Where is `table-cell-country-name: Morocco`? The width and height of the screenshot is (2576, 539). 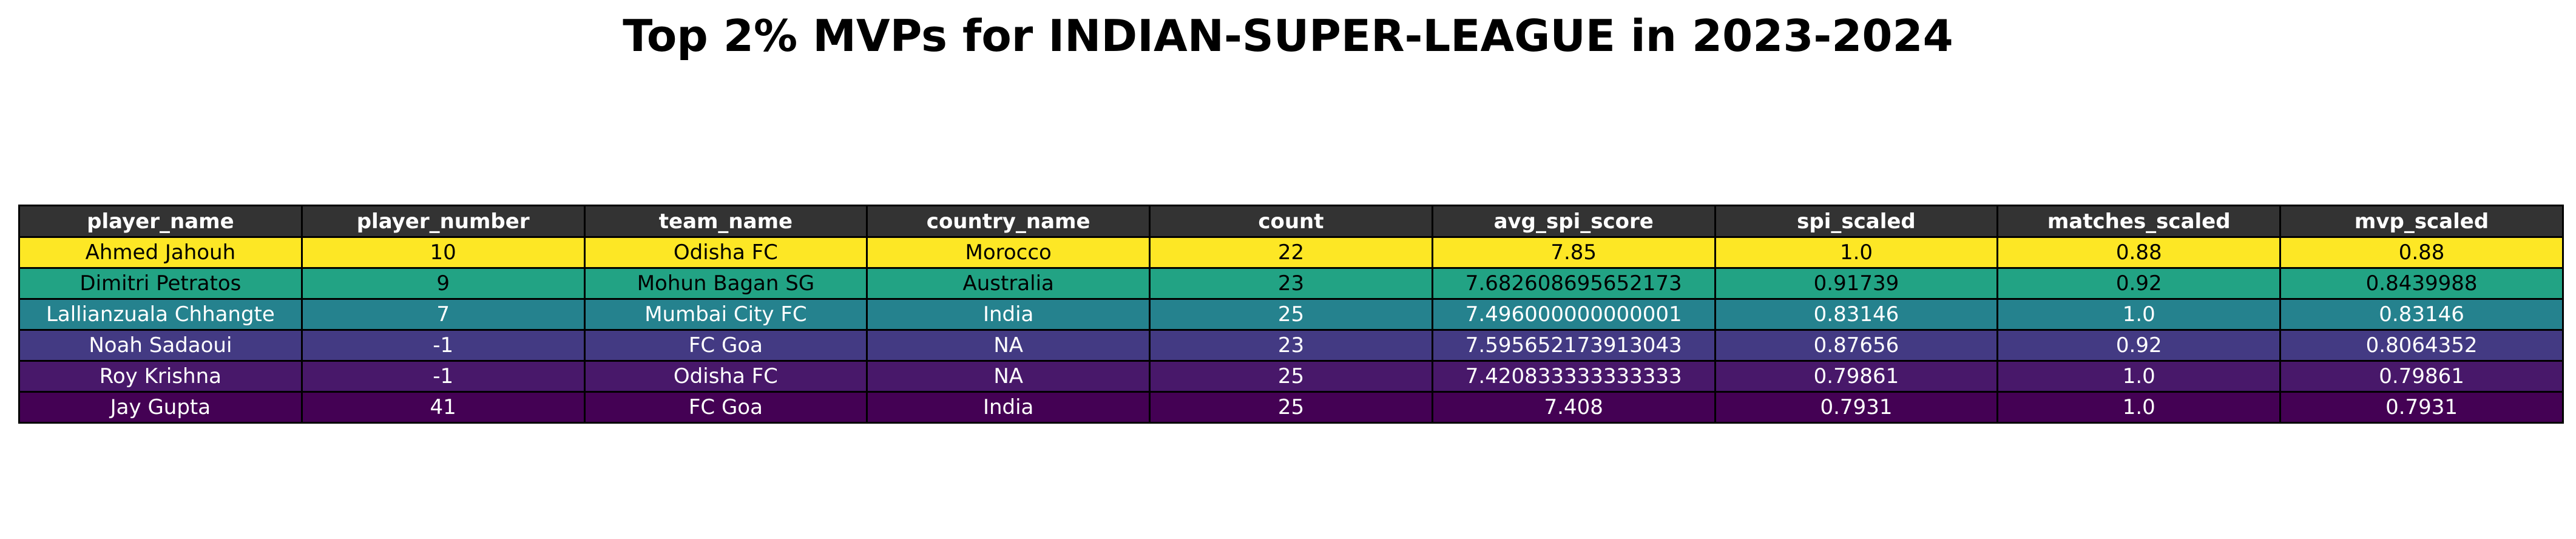
table-cell-country-name: Morocco is located at coordinates (1008, 252).